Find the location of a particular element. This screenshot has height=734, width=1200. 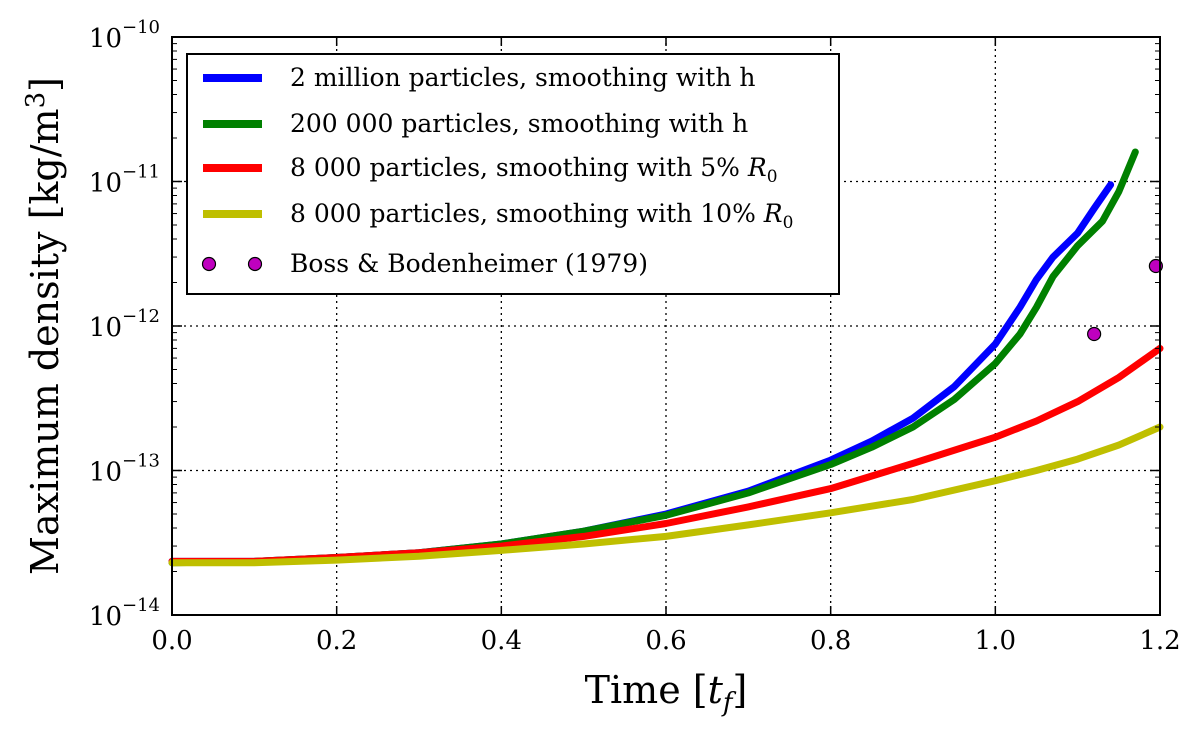

y-tick-label: 10−11 is located at coordinates (124, 180).